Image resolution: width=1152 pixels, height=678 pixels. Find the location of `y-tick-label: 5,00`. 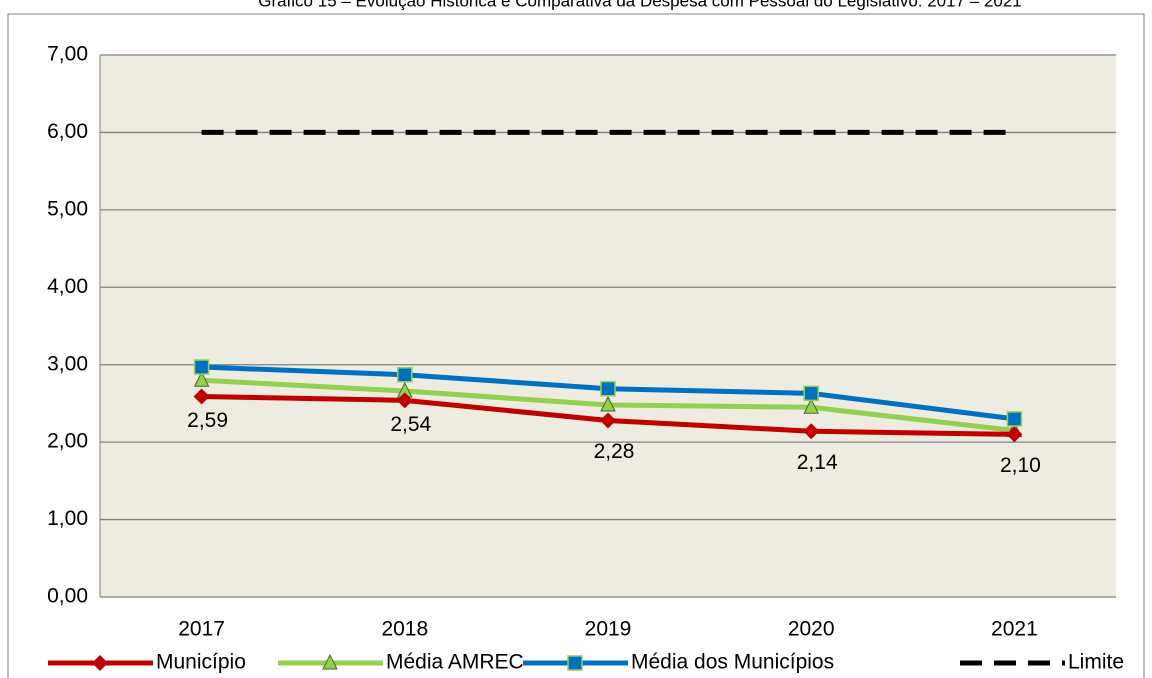

y-tick-label: 5,00 is located at coordinates (67, 208).